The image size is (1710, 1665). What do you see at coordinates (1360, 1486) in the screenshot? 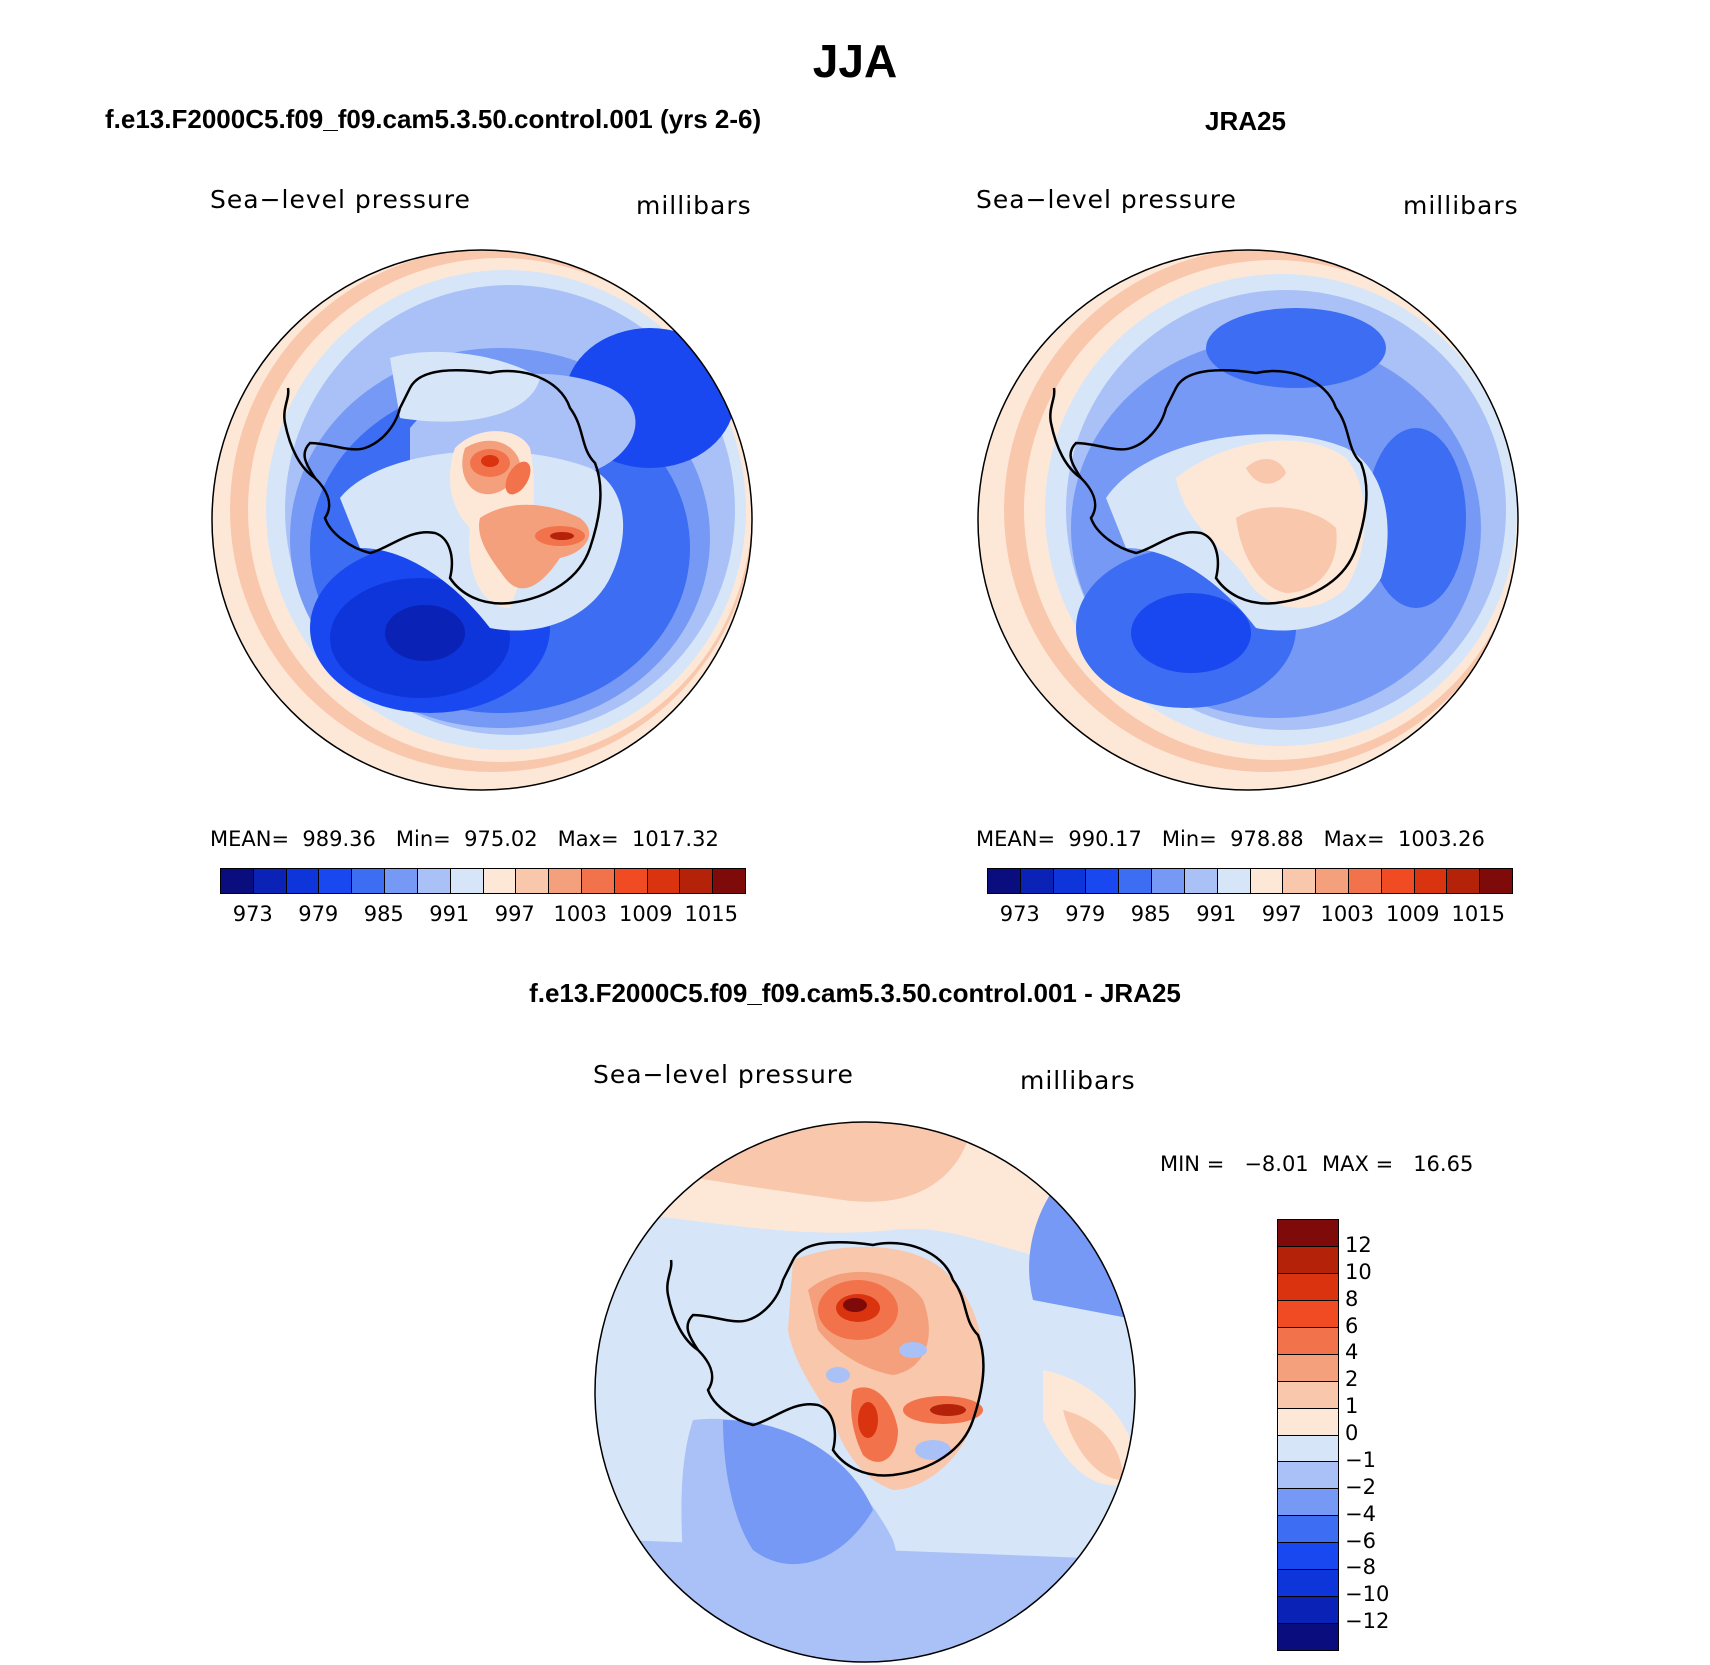
I see `colorbar-tick-label: −2` at bounding box center [1360, 1486].